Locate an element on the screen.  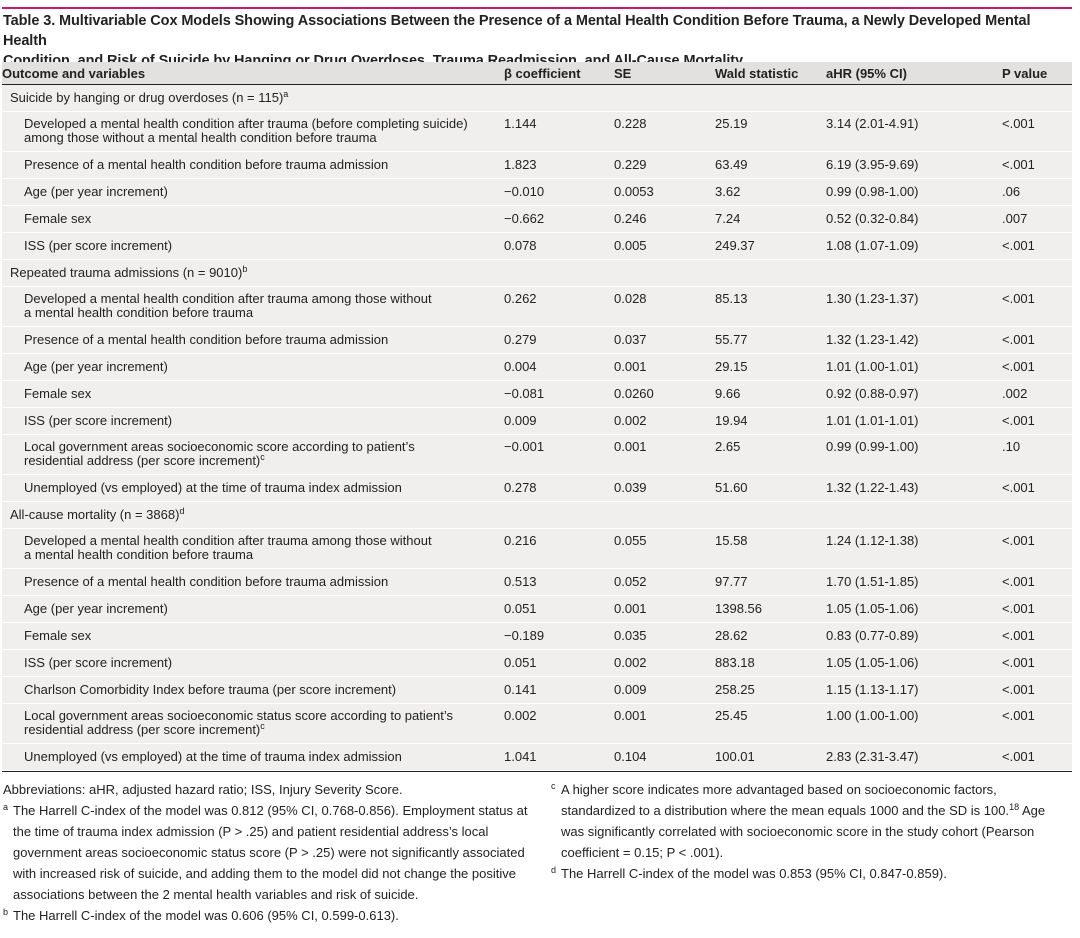
table-cell: 100.01 is located at coordinates (735, 756).